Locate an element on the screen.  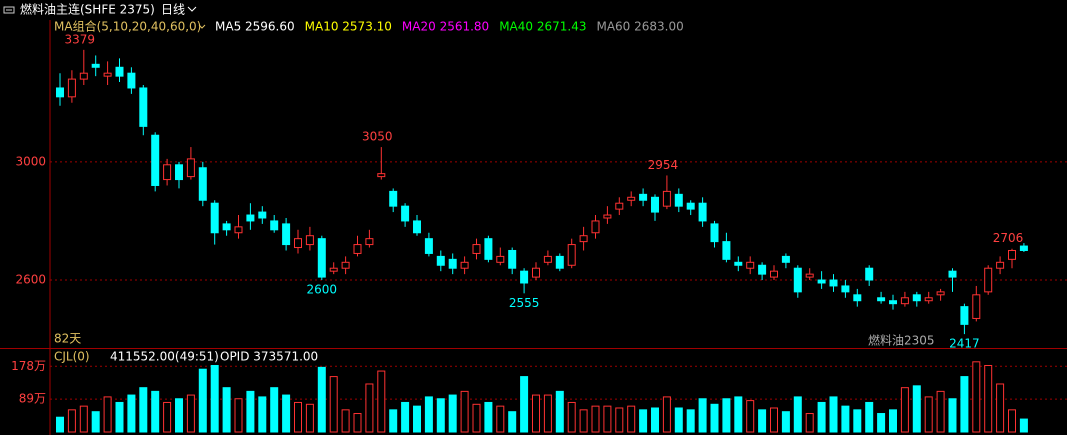
ma-chevron is located at coordinates (202, 26).